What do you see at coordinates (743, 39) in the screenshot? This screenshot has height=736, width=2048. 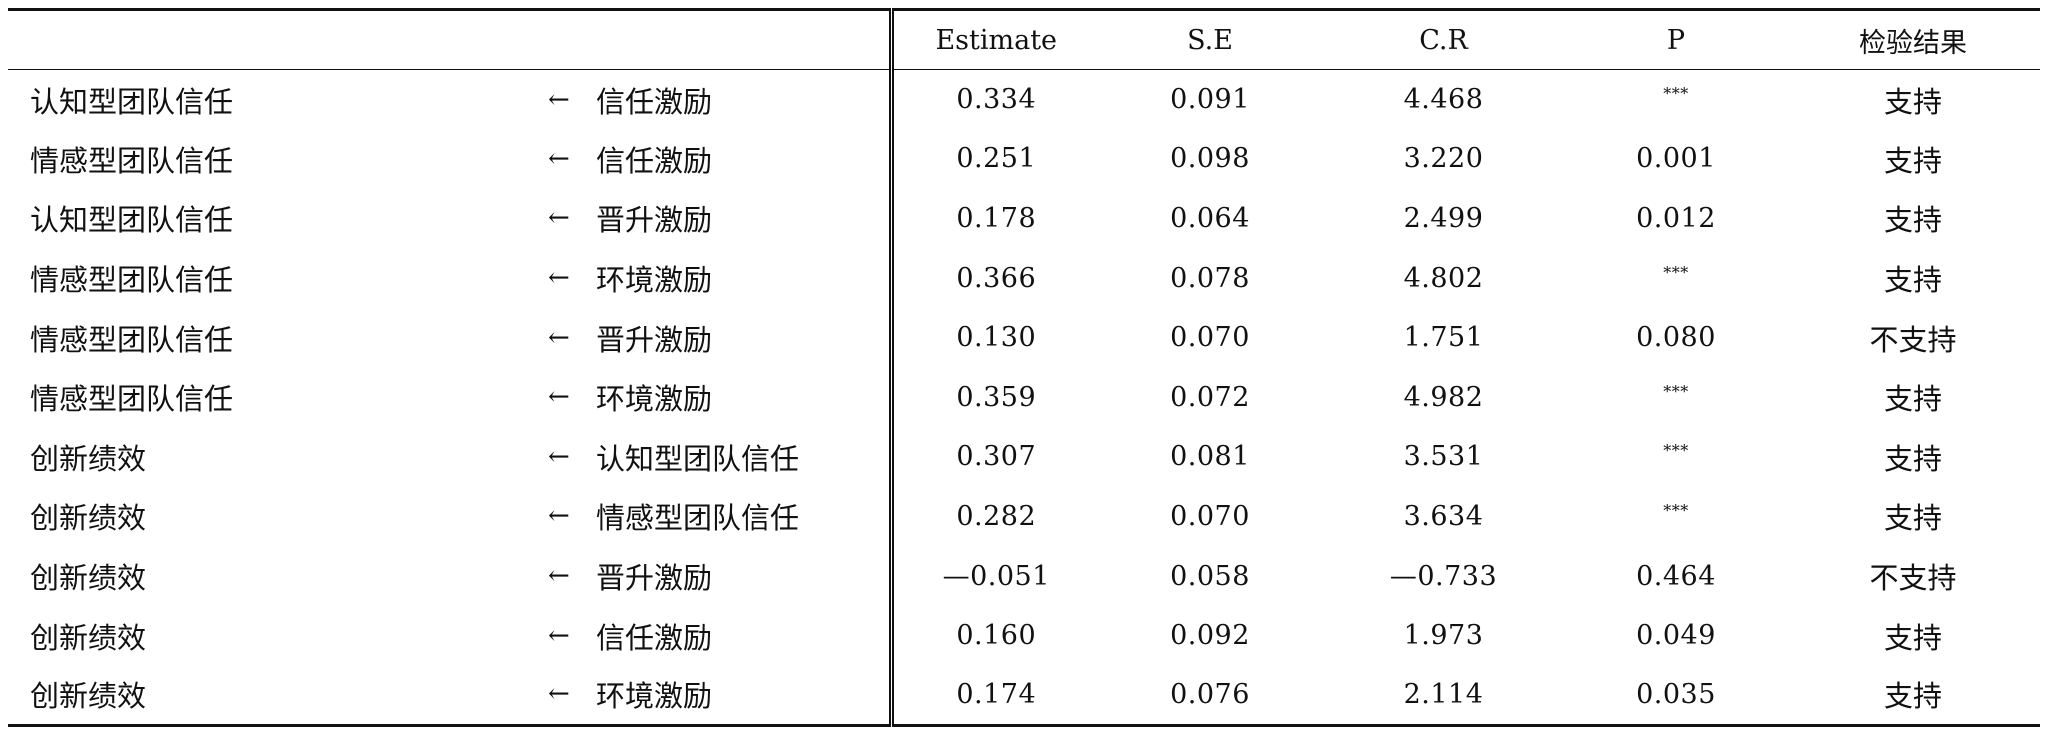 I see `header-blank-path-to` at bounding box center [743, 39].